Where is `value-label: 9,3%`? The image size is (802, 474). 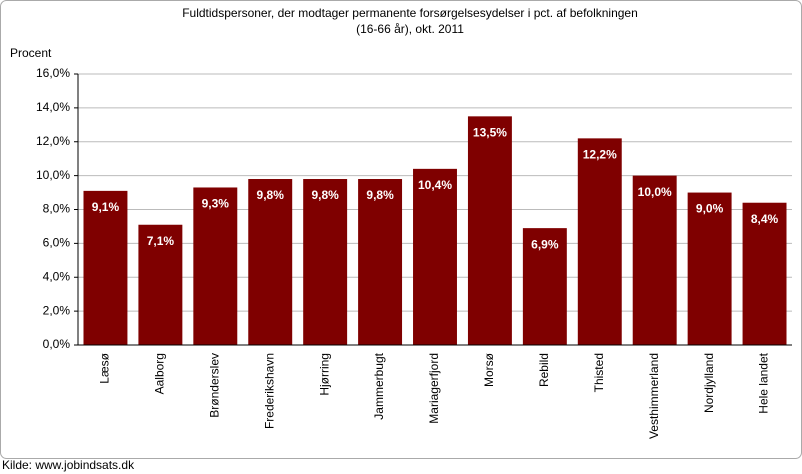
value-label: 9,3% is located at coordinates (216, 204).